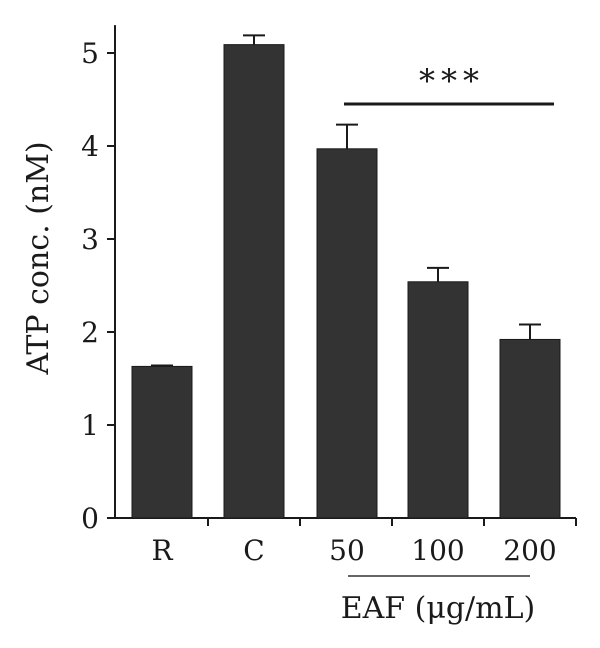  What do you see at coordinates (98, 280) in the screenshot?
I see `y-axis: 0 1 2 3 4 5` at bounding box center [98, 280].